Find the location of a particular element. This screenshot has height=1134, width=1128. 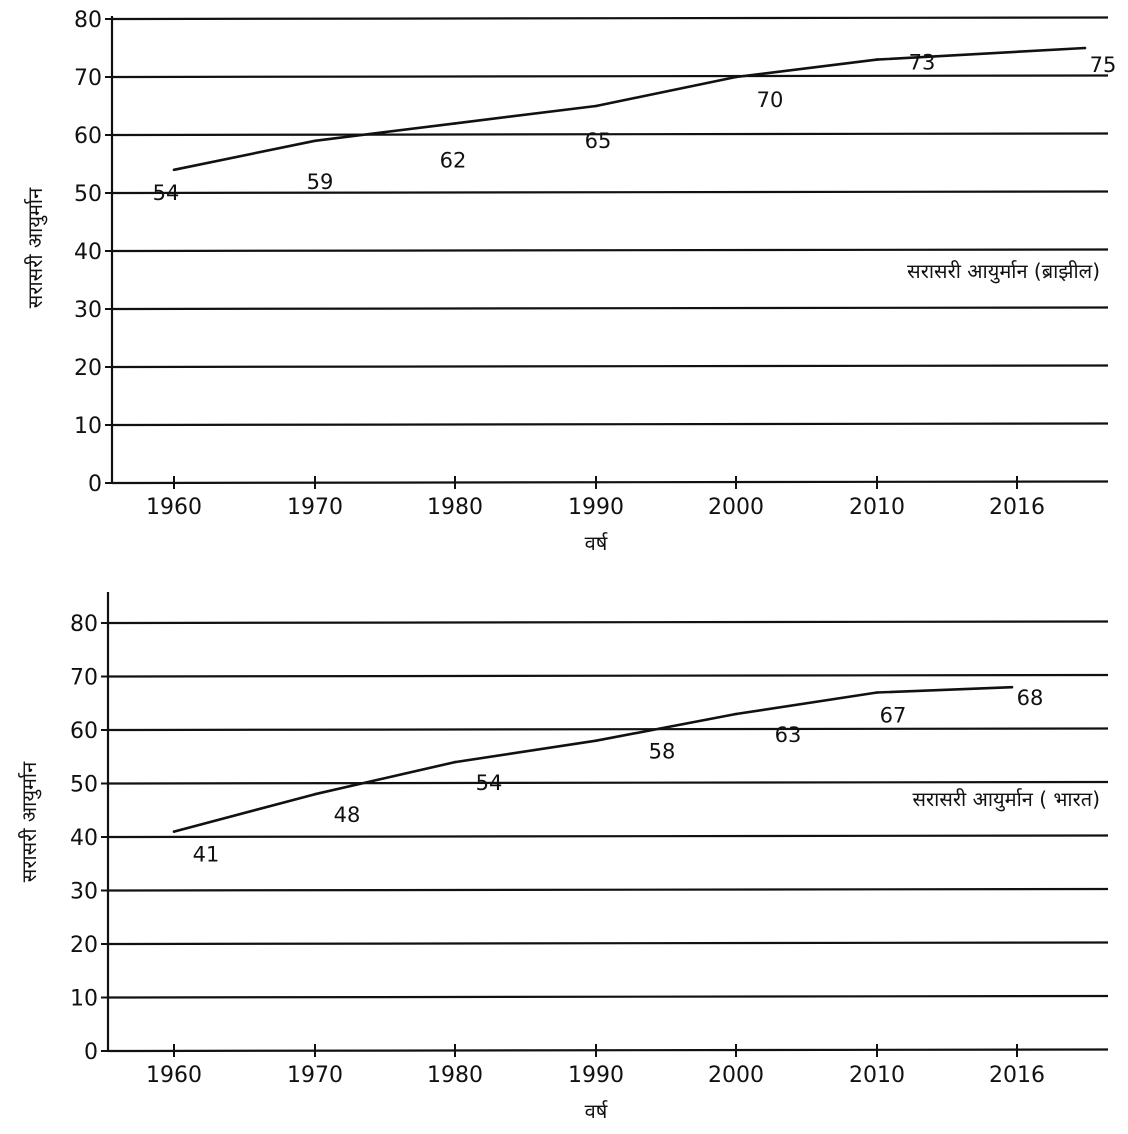

series-line is located at coordinates (629, 109).